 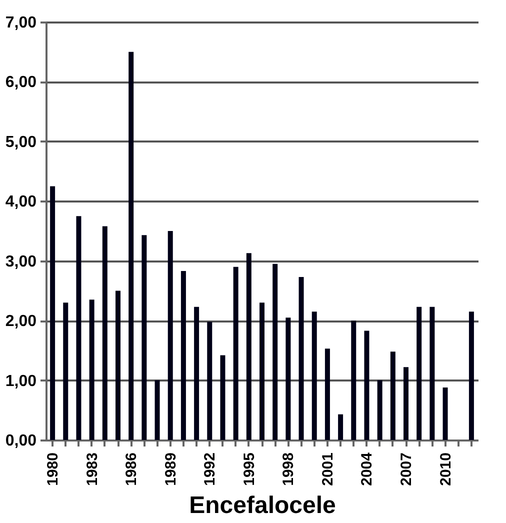 What do you see at coordinates (53, 469) in the screenshot?
I see `x-tick-label: 1980` at bounding box center [53, 469].